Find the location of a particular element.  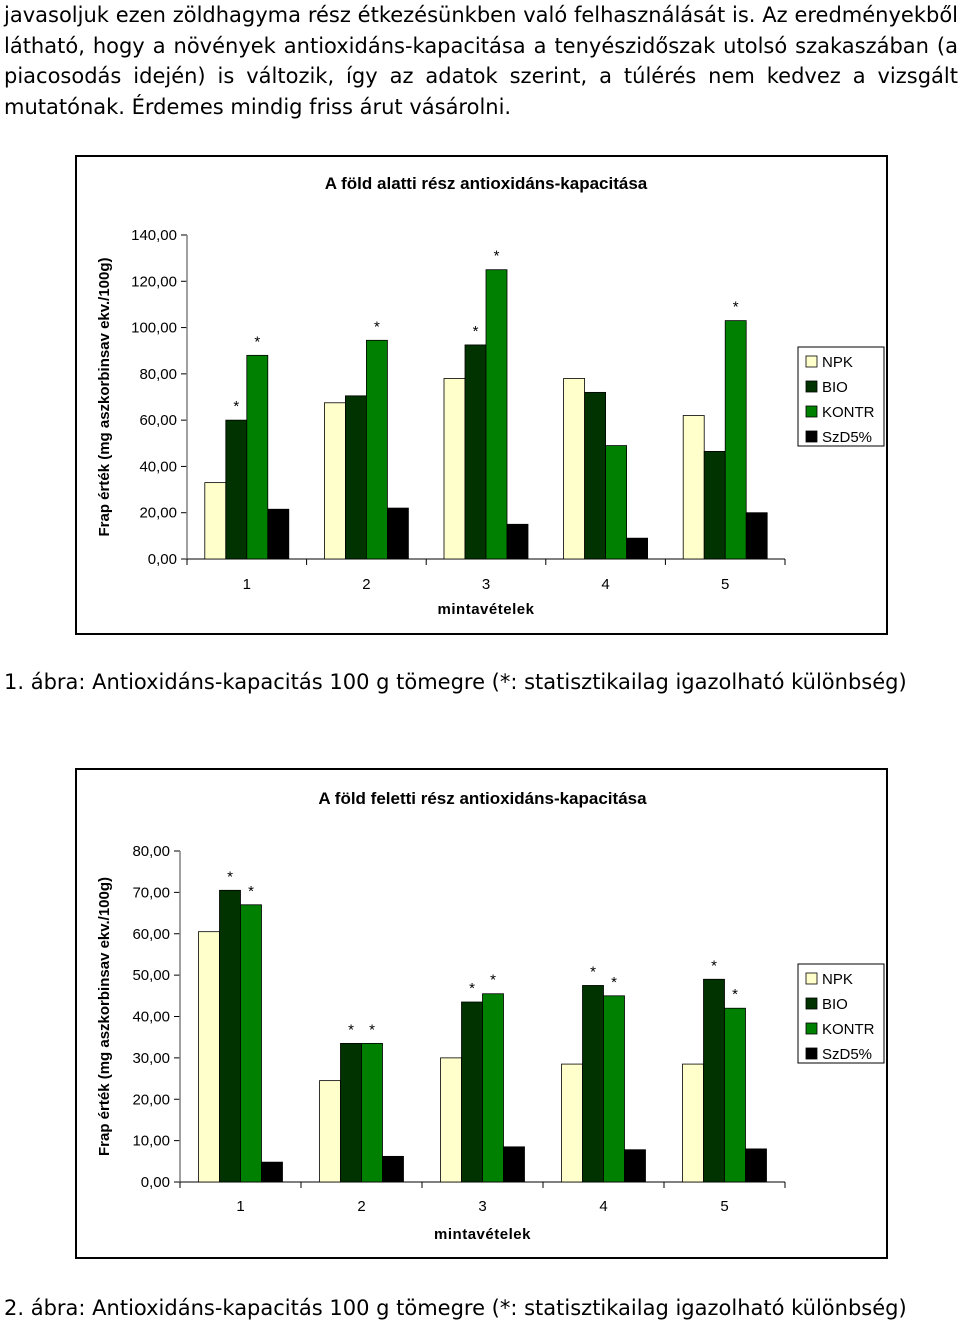

y-tick-label: 50,00 is located at coordinates (151, 975).